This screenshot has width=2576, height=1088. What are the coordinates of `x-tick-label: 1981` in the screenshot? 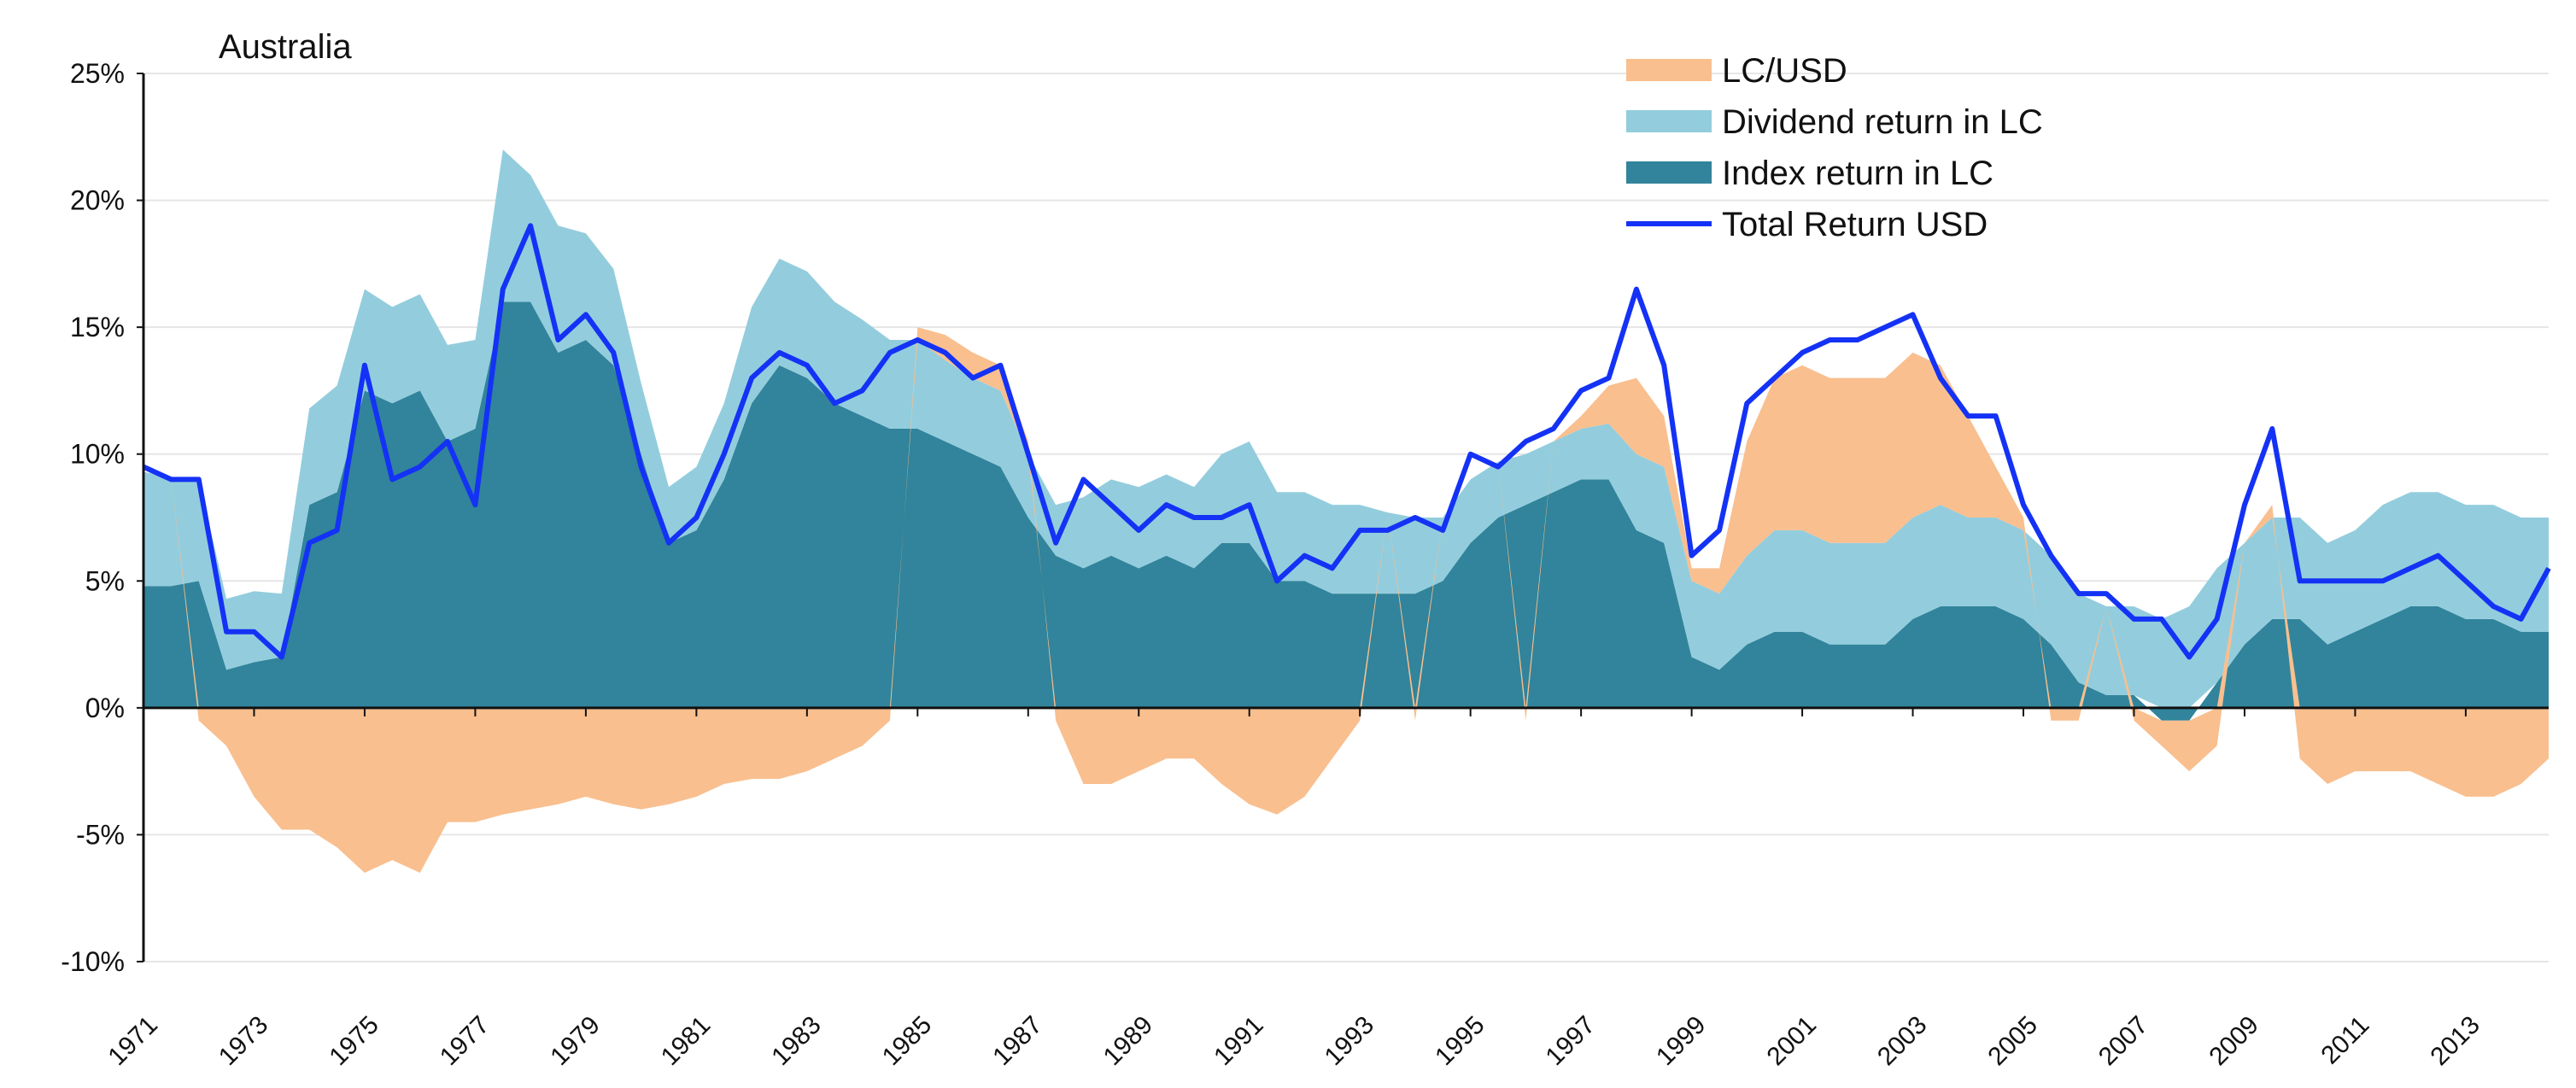 It's located at (686, 1041).